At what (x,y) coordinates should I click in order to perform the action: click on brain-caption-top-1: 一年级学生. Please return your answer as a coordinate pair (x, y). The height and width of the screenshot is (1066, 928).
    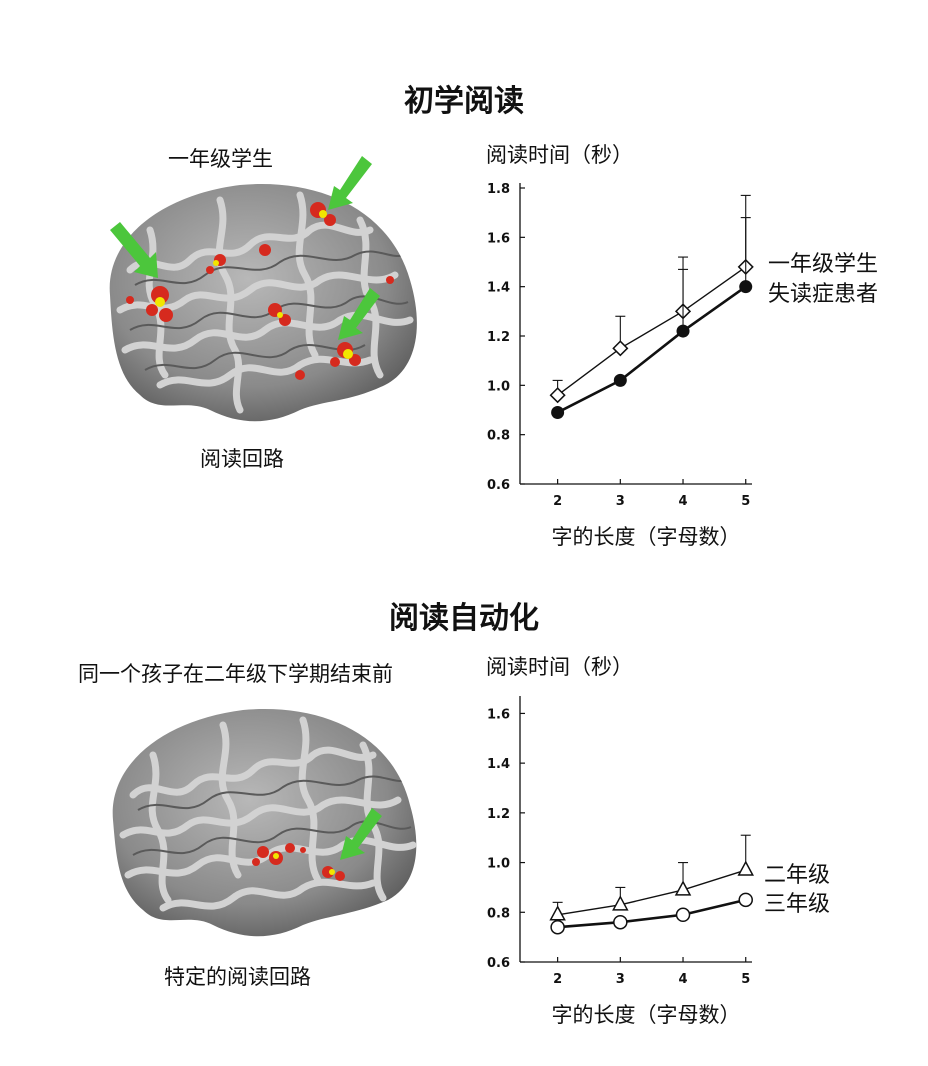
    Looking at the image, I should click on (220, 159).